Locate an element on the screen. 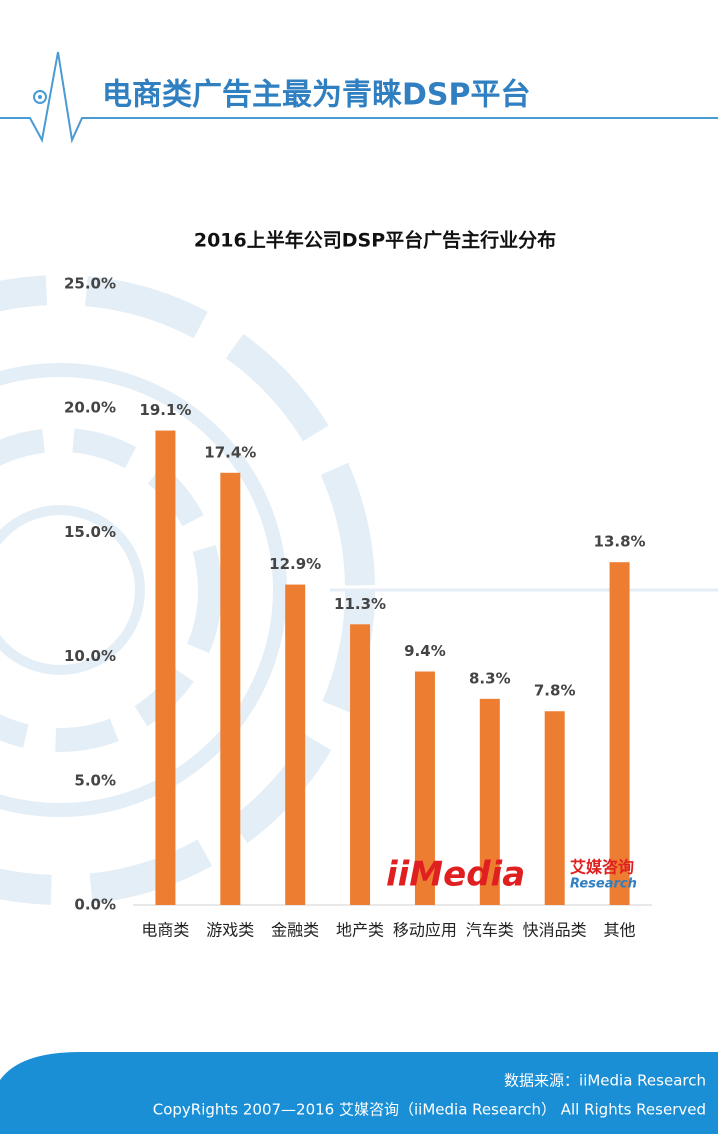 Image resolution: width=718 pixels, height=1134 pixels. data-label: 11.3% is located at coordinates (360, 604).